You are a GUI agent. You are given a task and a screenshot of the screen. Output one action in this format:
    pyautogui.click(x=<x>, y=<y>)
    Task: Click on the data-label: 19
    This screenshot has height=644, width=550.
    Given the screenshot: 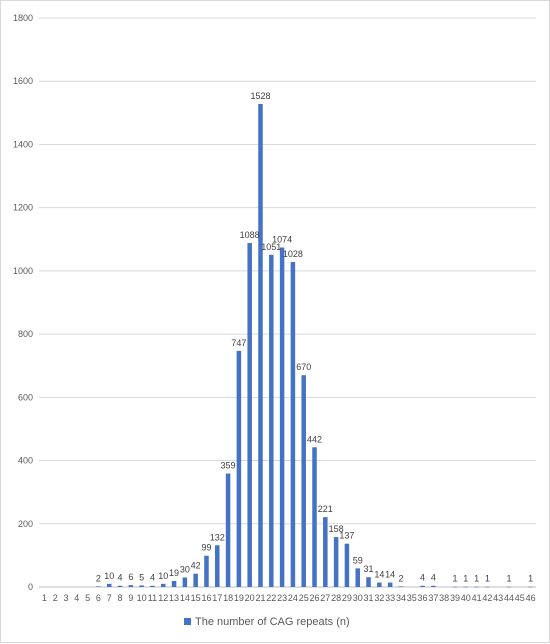 What is the action you would take?
    pyautogui.click(x=174, y=573)
    